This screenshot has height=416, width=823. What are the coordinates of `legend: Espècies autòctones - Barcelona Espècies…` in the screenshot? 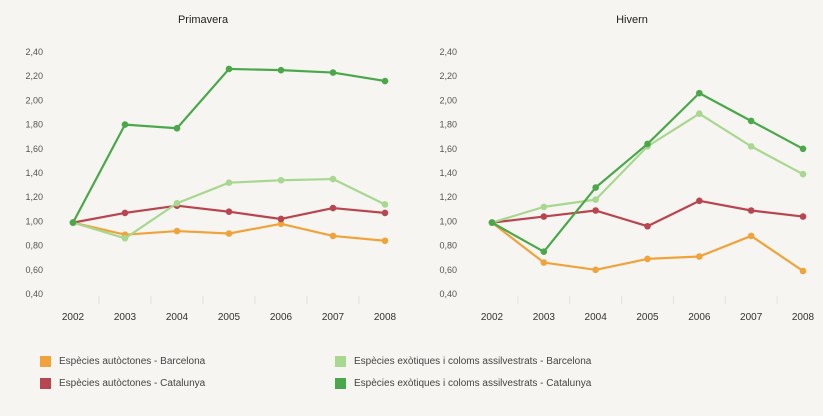 It's located at (411, 380).